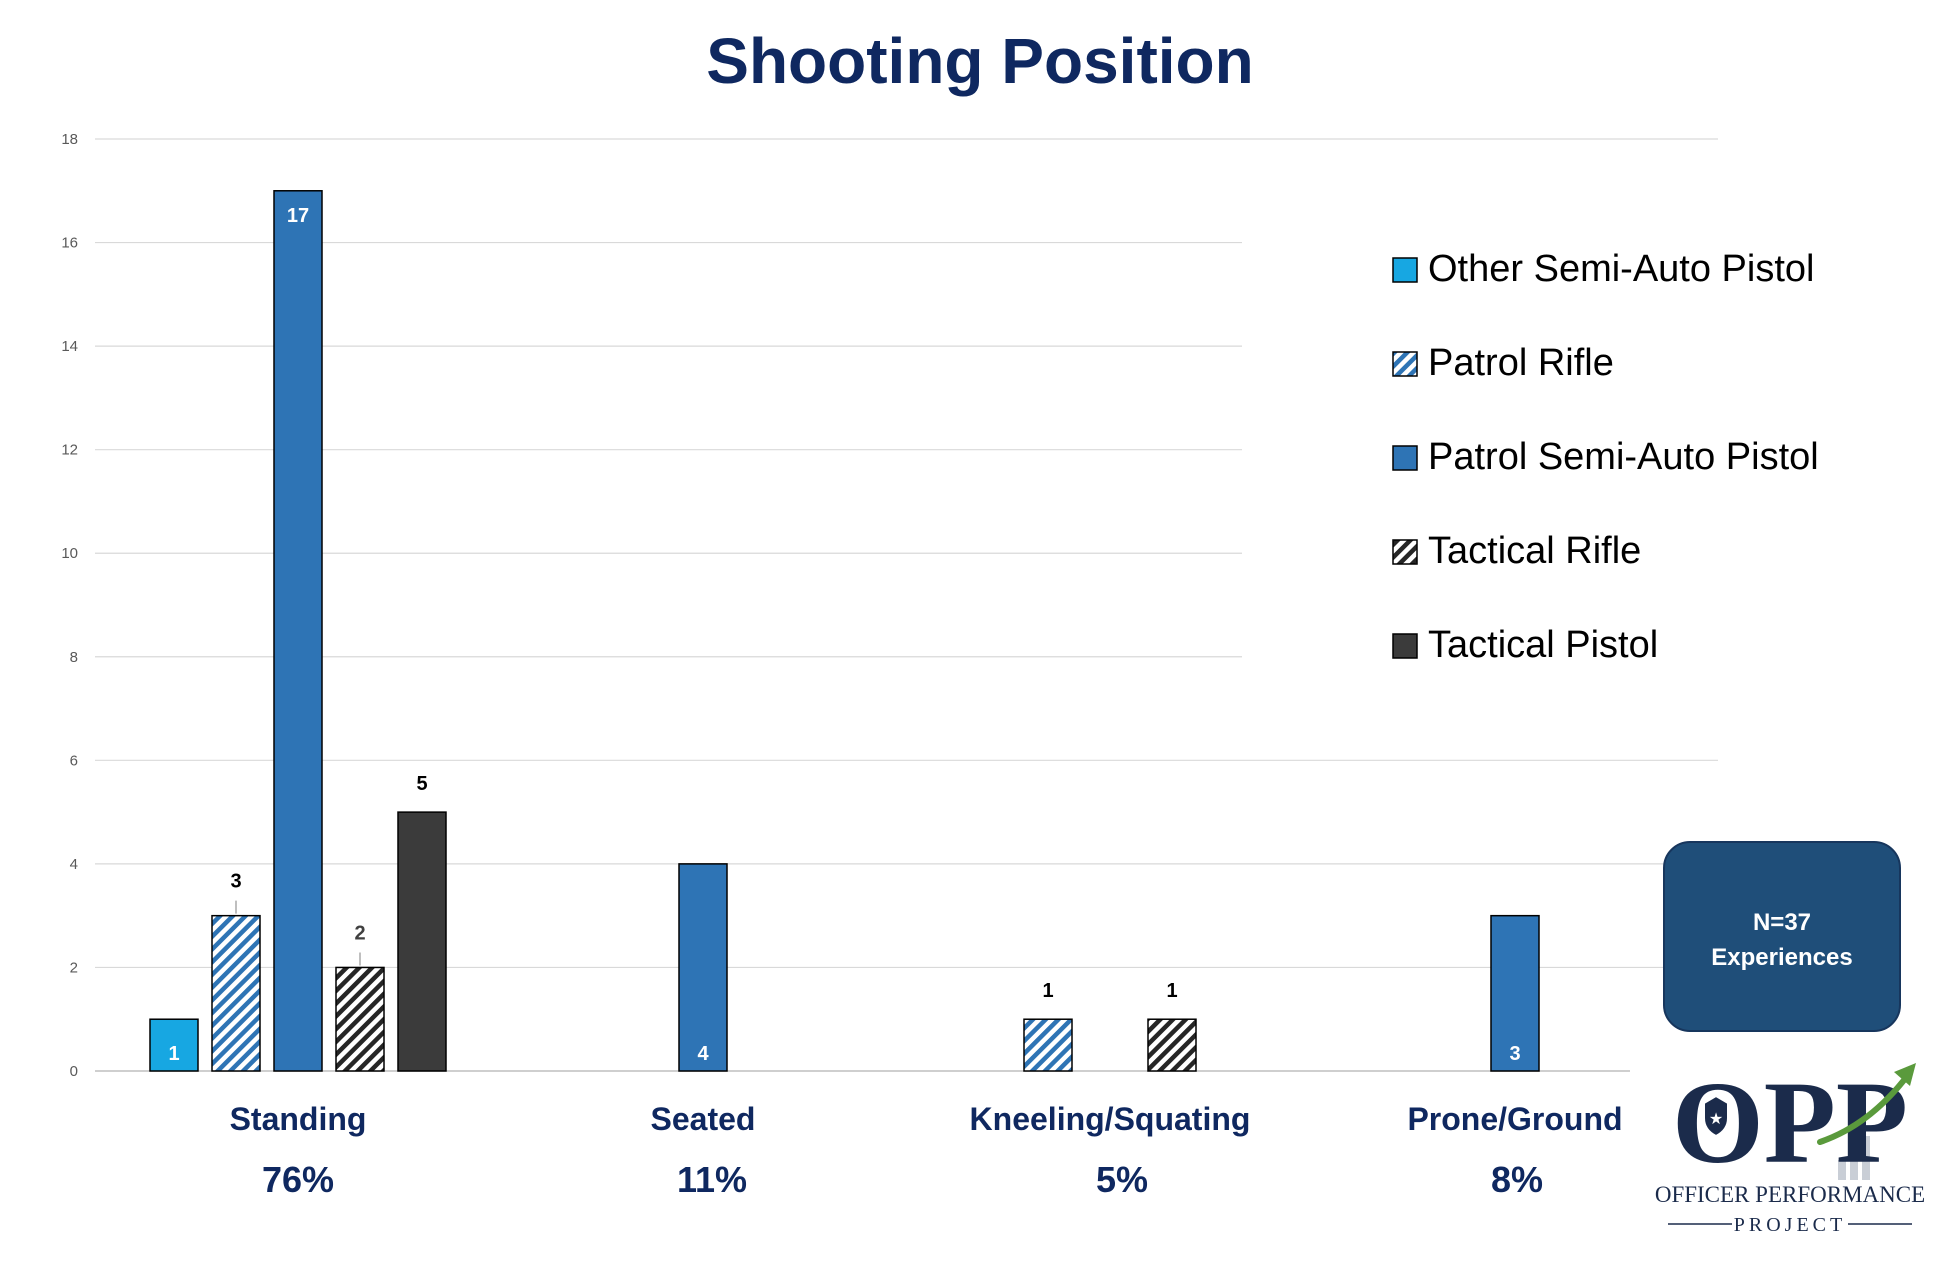 The width and height of the screenshot is (1960, 1276). I want to click on growth-arrow-icon, so click(1866, 1104).